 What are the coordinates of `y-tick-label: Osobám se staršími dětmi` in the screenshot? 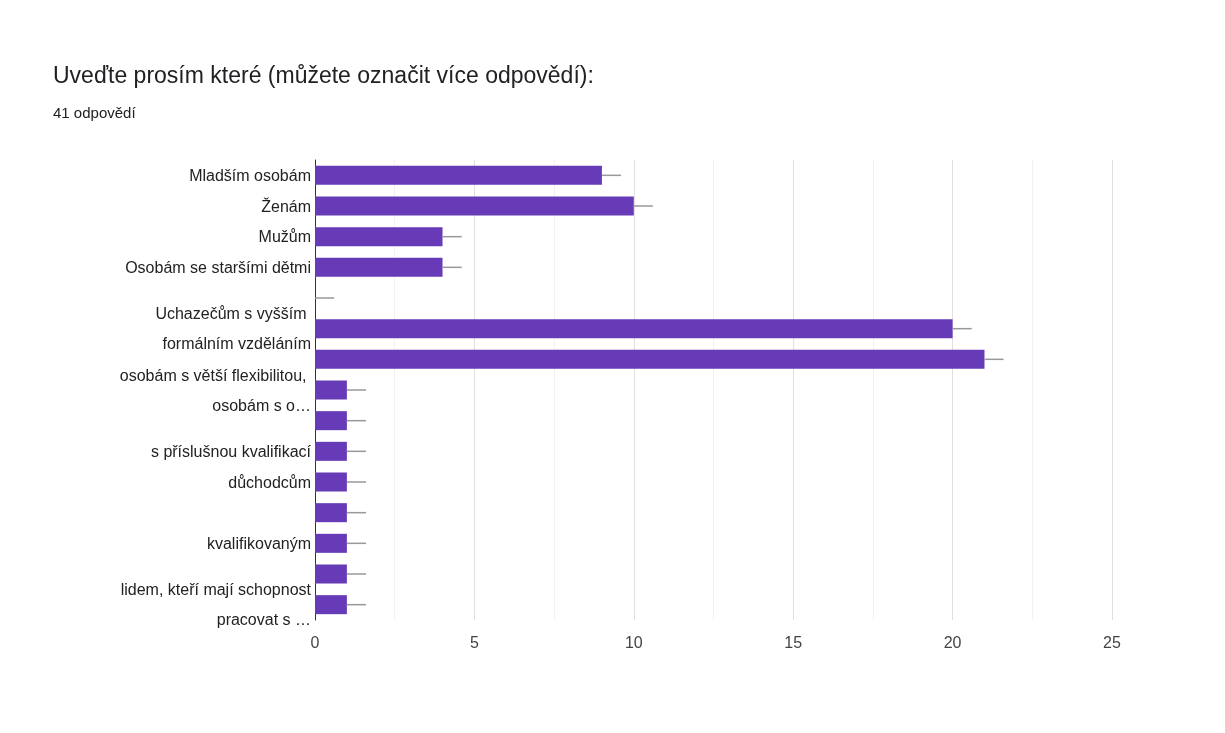 It's located at (218, 267).